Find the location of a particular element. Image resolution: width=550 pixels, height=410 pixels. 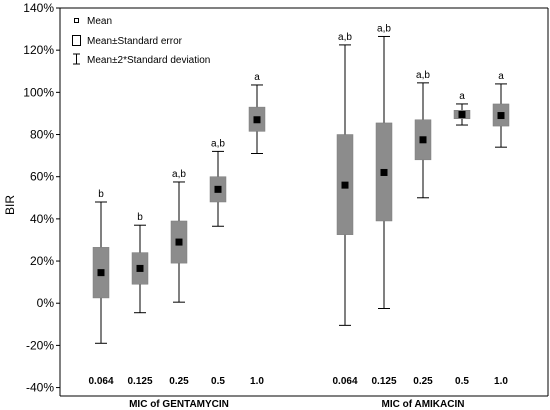

y-tick-label: 40% is located at coordinates (42, 219).